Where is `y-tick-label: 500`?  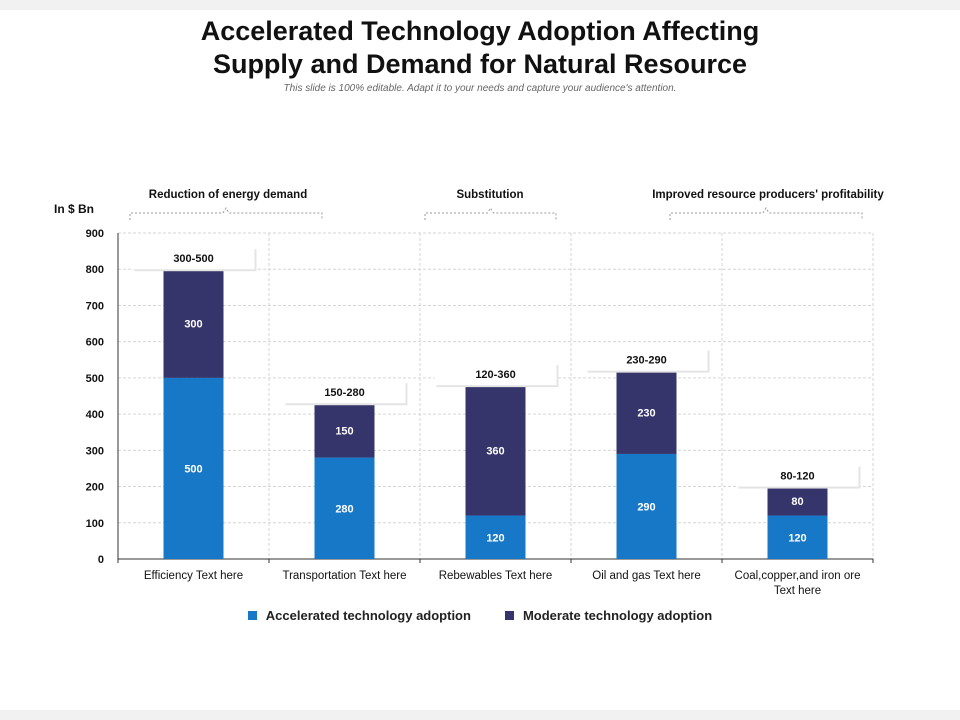 y-tick-label: 500 is located at coordinates (95, 379).